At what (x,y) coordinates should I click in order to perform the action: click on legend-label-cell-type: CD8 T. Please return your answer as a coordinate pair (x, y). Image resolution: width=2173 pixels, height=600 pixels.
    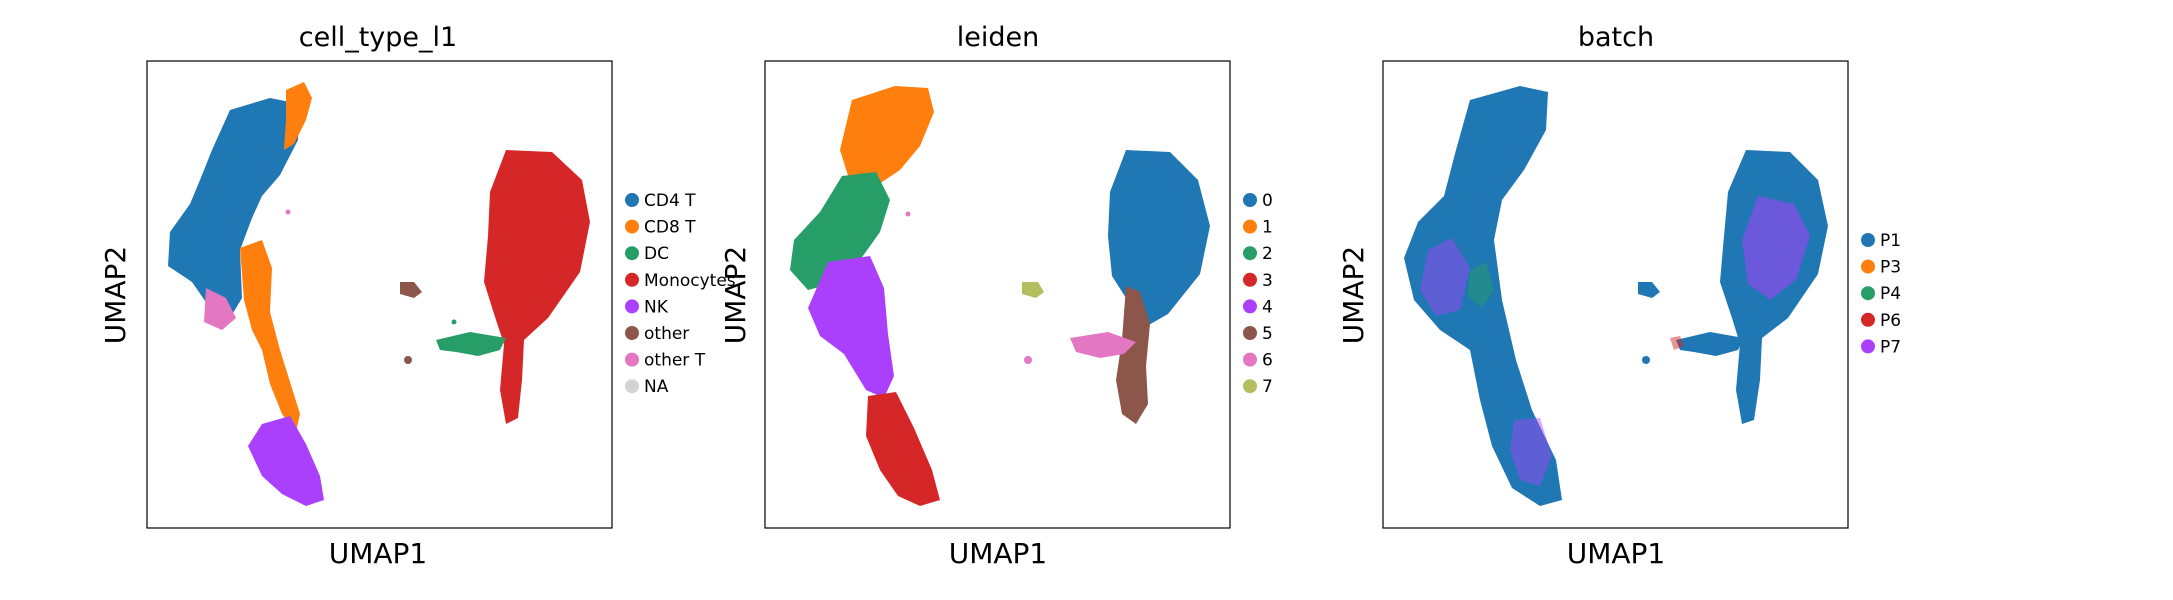
    Looking at the image, I should click on (670, 228).